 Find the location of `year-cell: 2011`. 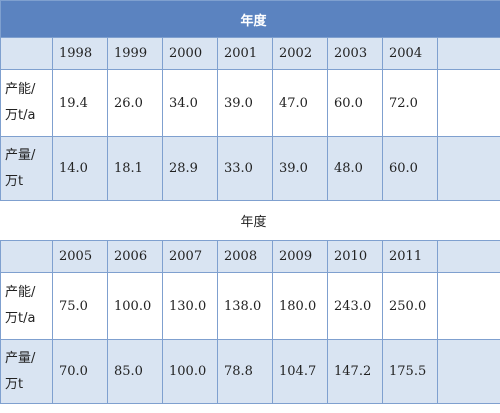

year-cell: 2011 is located at coordinates (410, 256).